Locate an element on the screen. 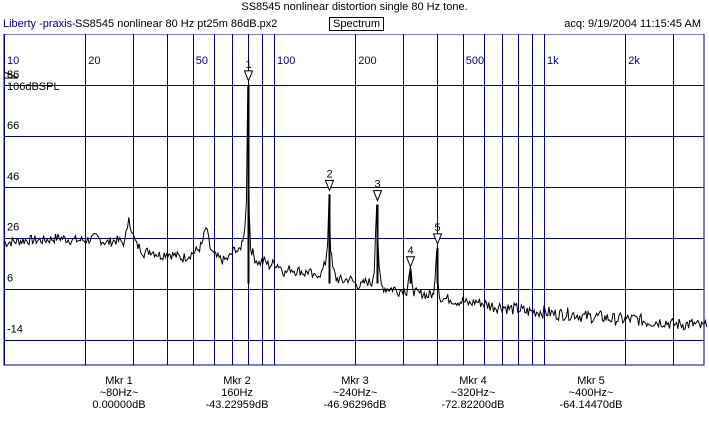 The width and height of the screenshot is (709, 441). marker-3-name: Mkr 3 is located at coordinates (355, 381).